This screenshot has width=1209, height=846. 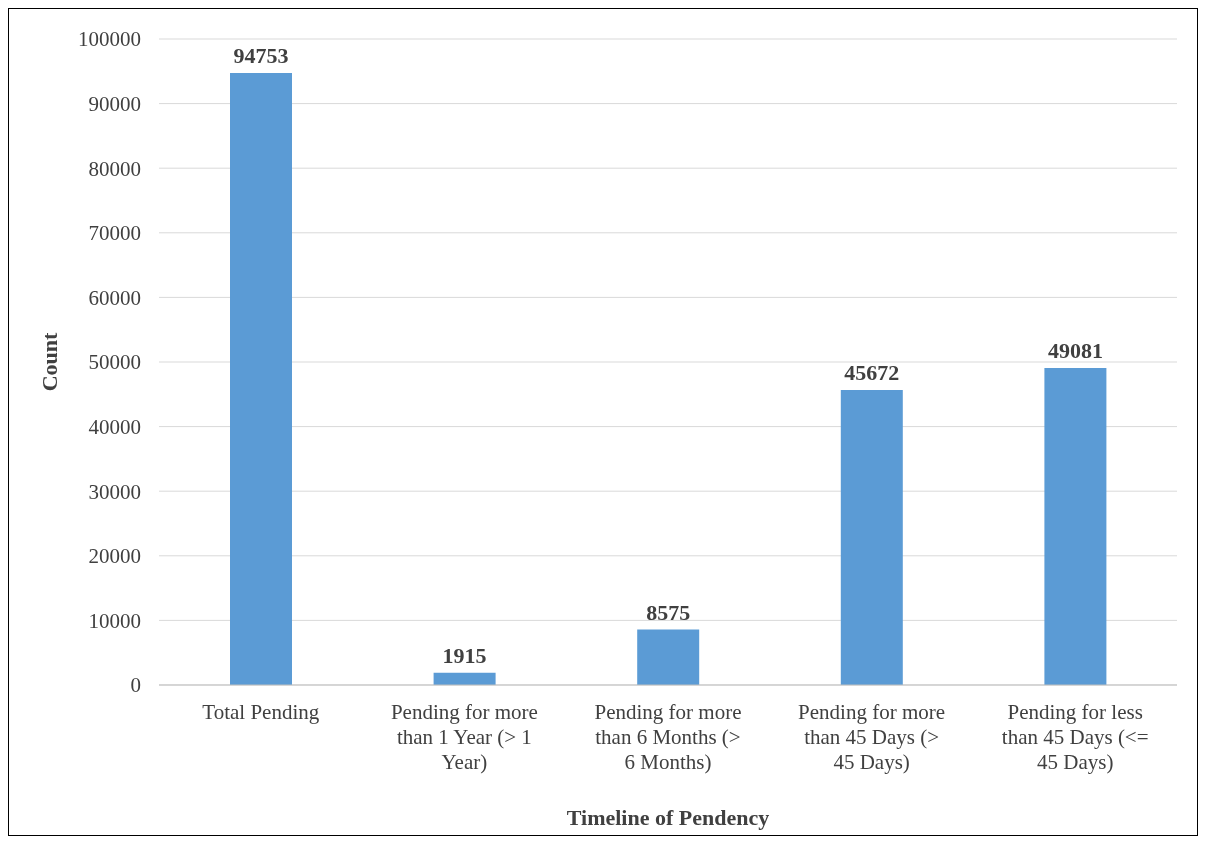 I want to click on y-tick-label: 50000, so click(x=114, y=362).